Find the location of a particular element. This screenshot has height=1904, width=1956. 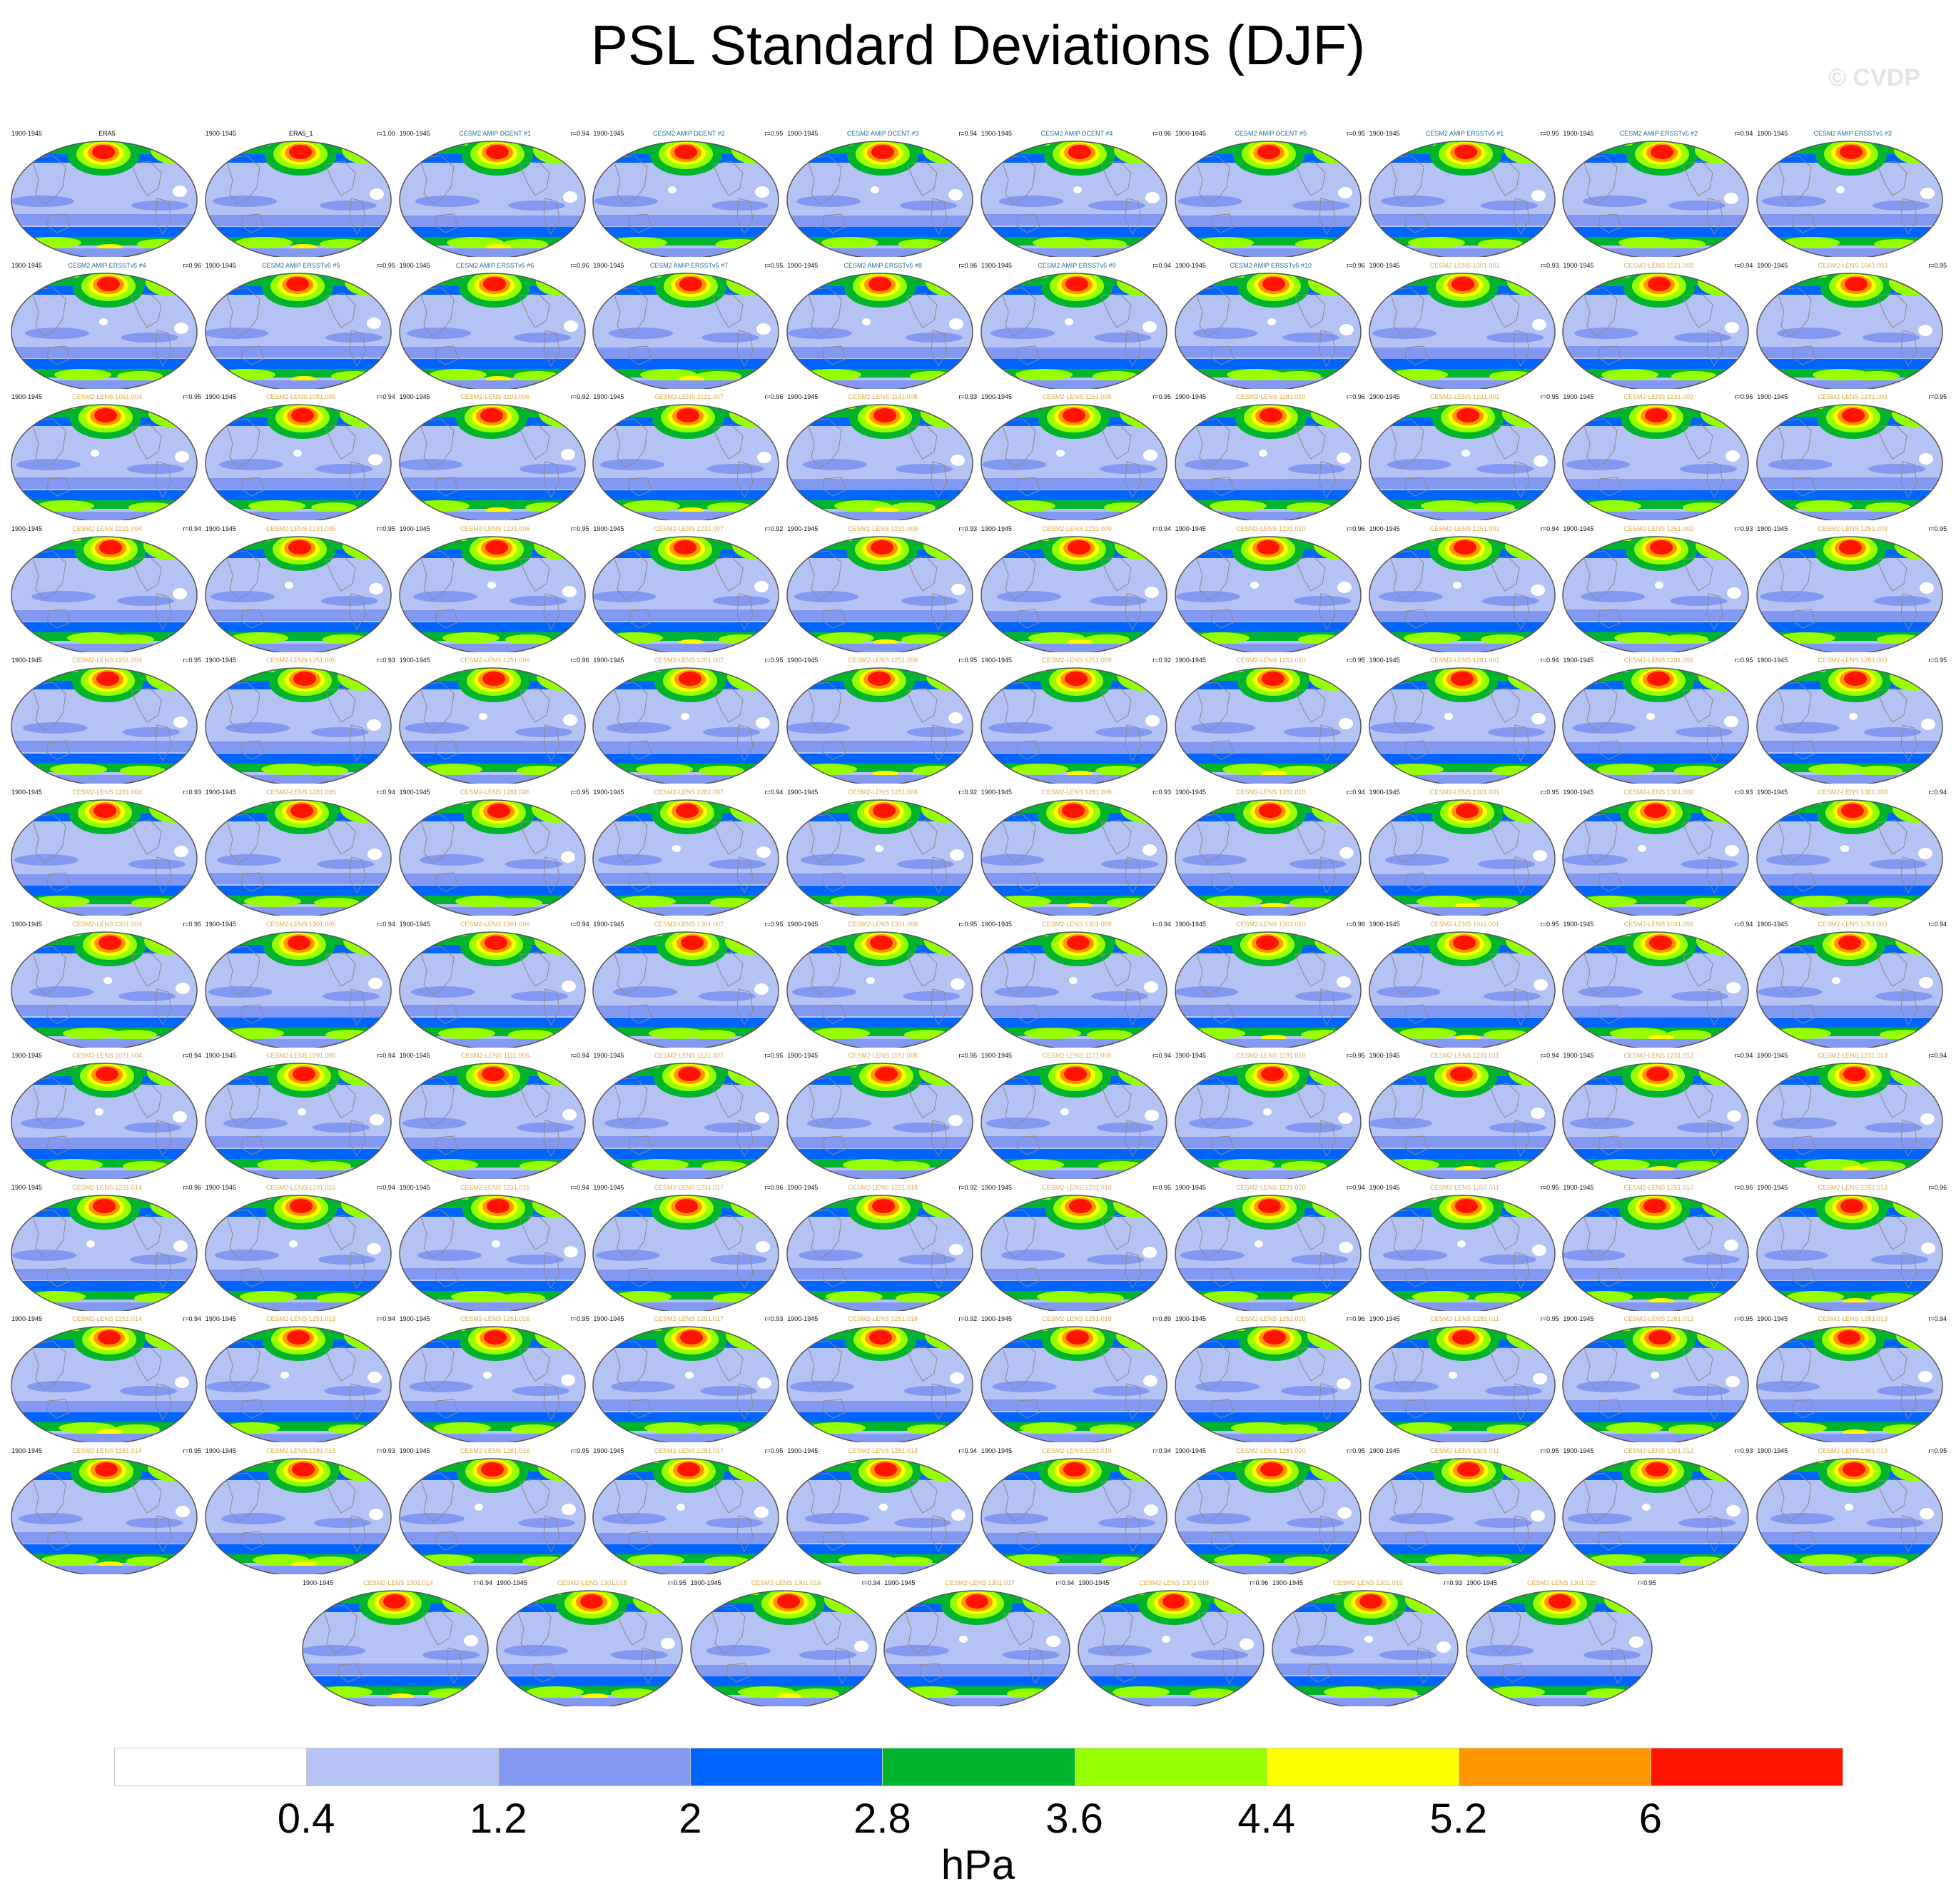

map-panel: 1900-1945 CESM2-LENS 1231.001 r=0.95 is located at coordinates (1465, 457).